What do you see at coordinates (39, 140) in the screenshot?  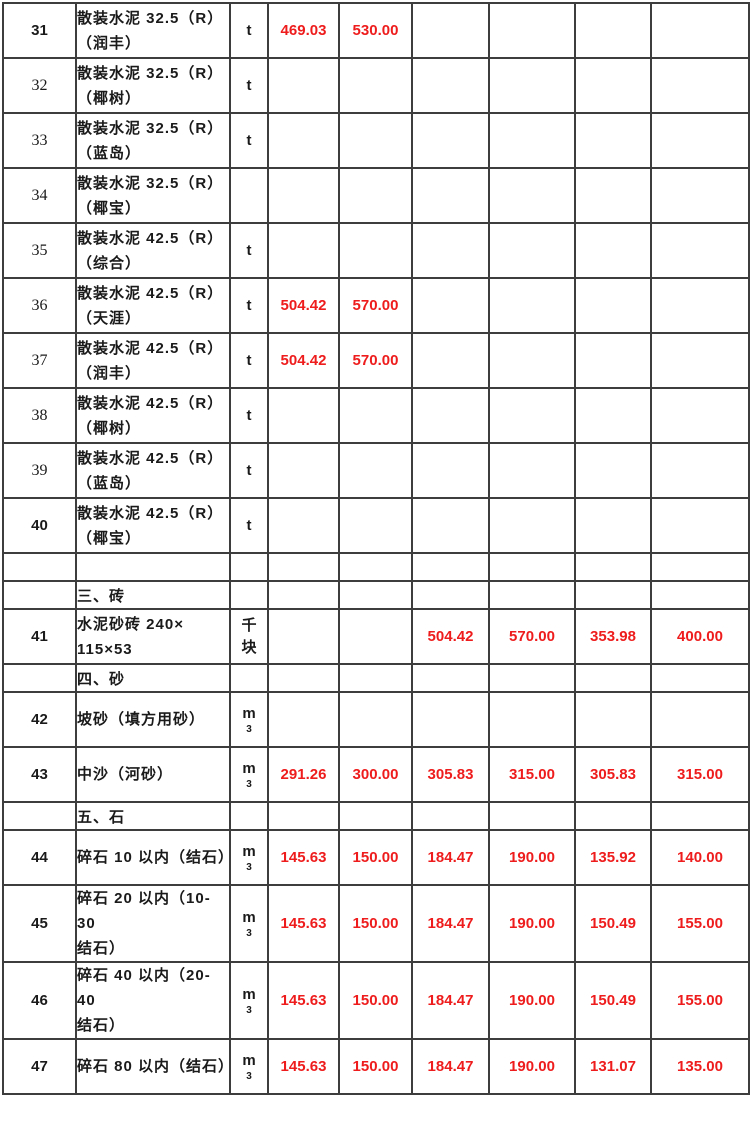 I see `row-number-cell: 33` at bounding box center [39, 140].